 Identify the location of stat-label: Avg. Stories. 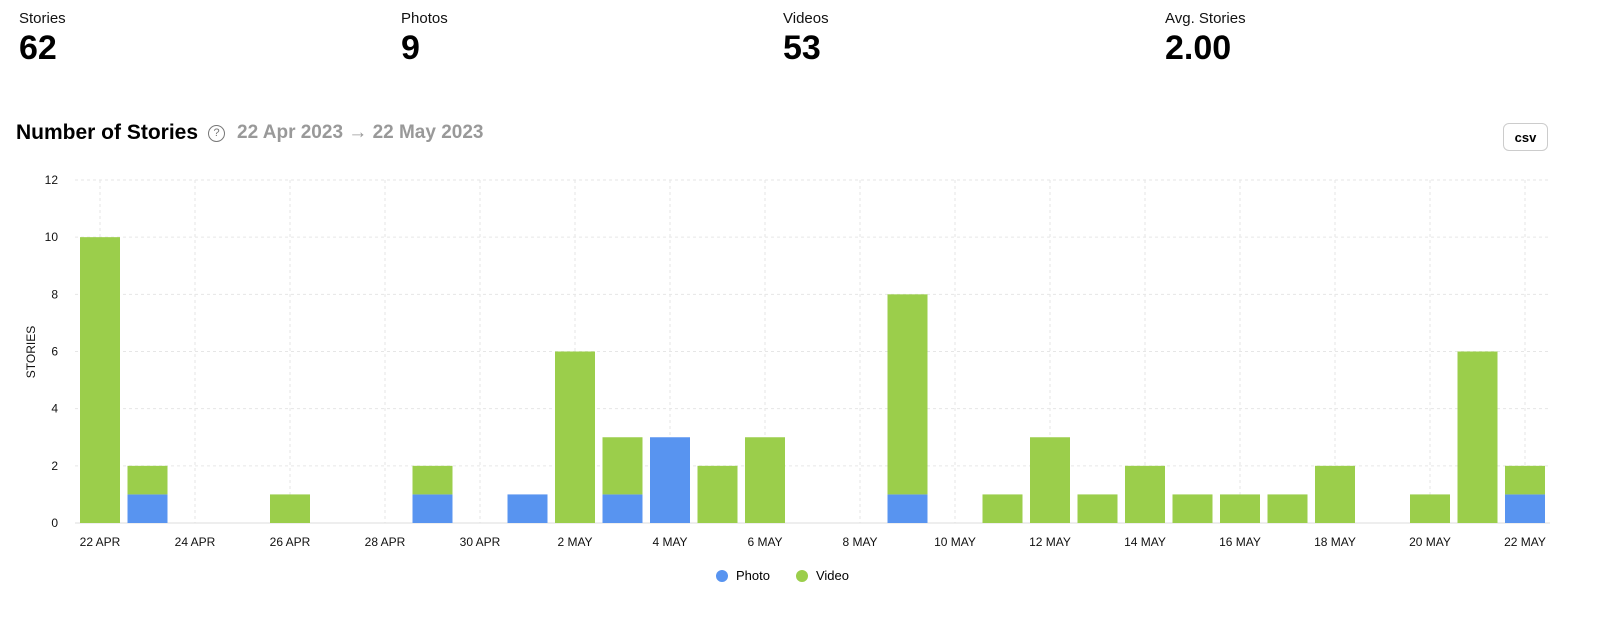
(1205, 18).